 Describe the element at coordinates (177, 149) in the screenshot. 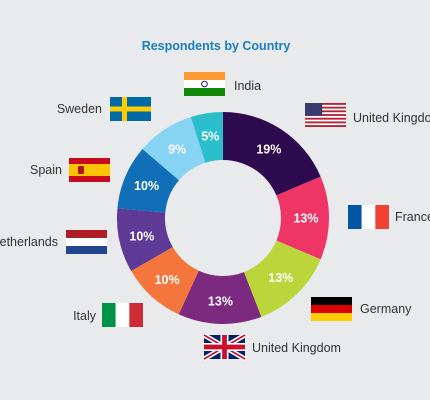

I see `slice-value-label: 9%` at that location.